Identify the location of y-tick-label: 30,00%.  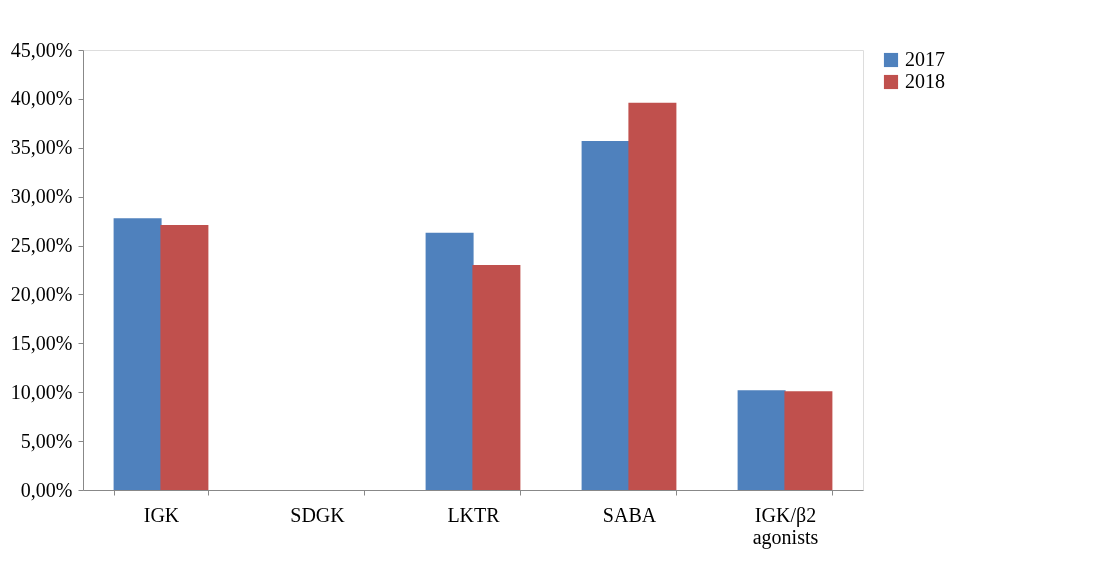
(41, 196).